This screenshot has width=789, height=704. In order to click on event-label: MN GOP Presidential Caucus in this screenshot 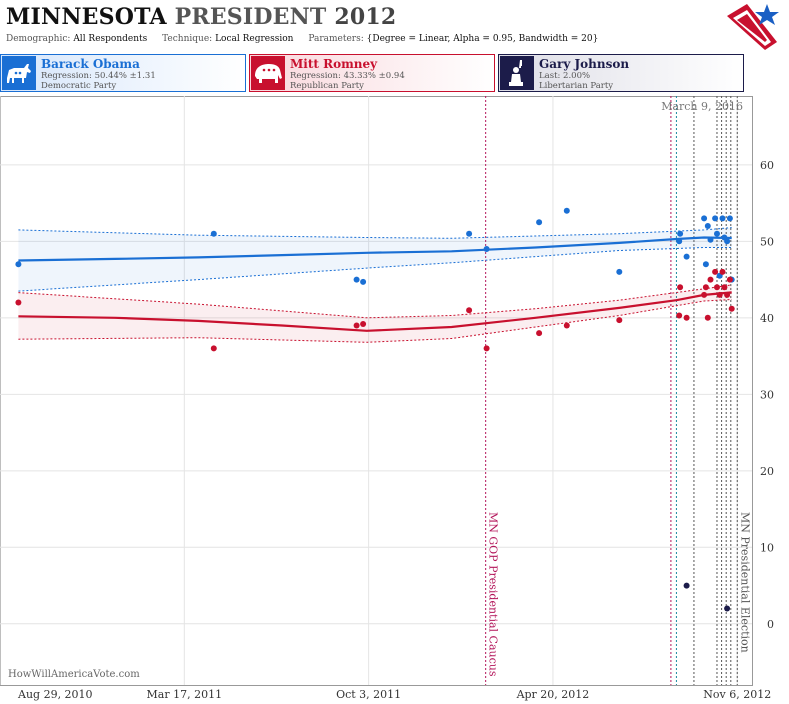, I will do `click(493, 594)`.